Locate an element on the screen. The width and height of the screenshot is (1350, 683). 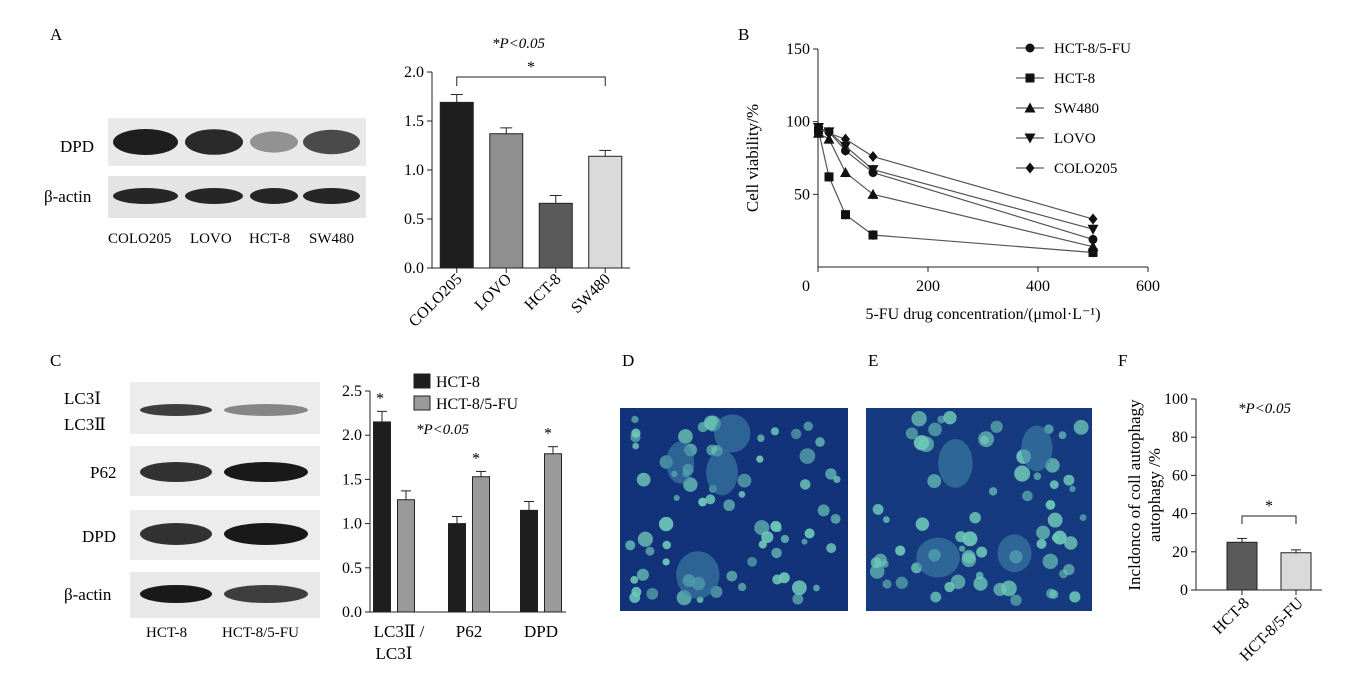
micrograph-d is located at coordinates (734, 509).